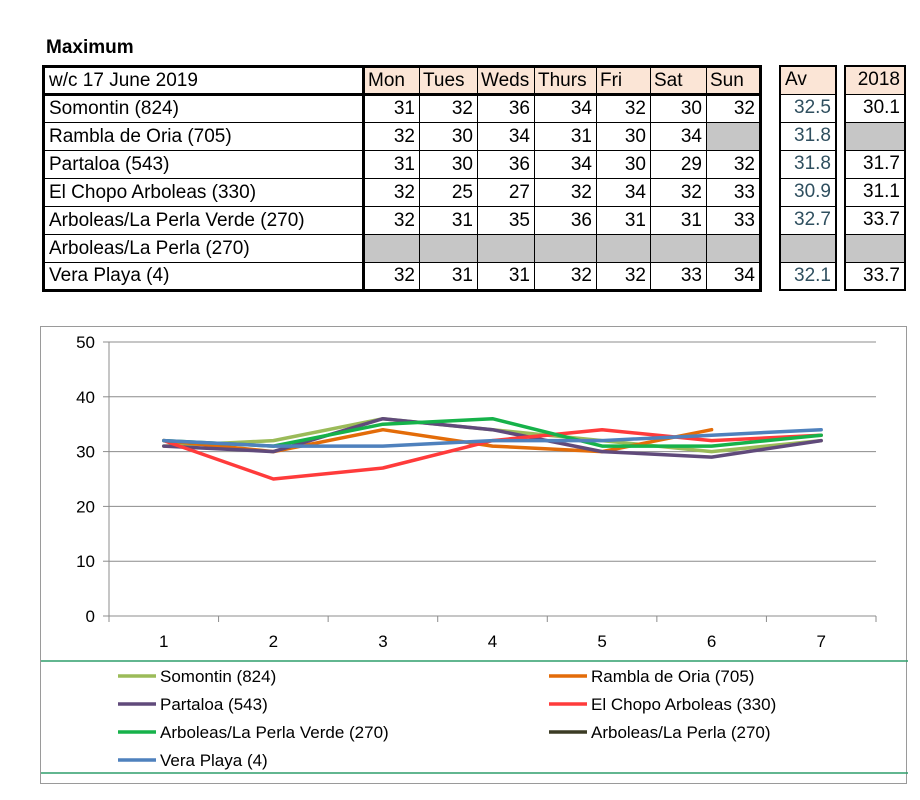  Describe the element at coordinates (204, 220) in the screenshot. I see `station-name: Arboleas/La Perla Verde (270)` at that location.